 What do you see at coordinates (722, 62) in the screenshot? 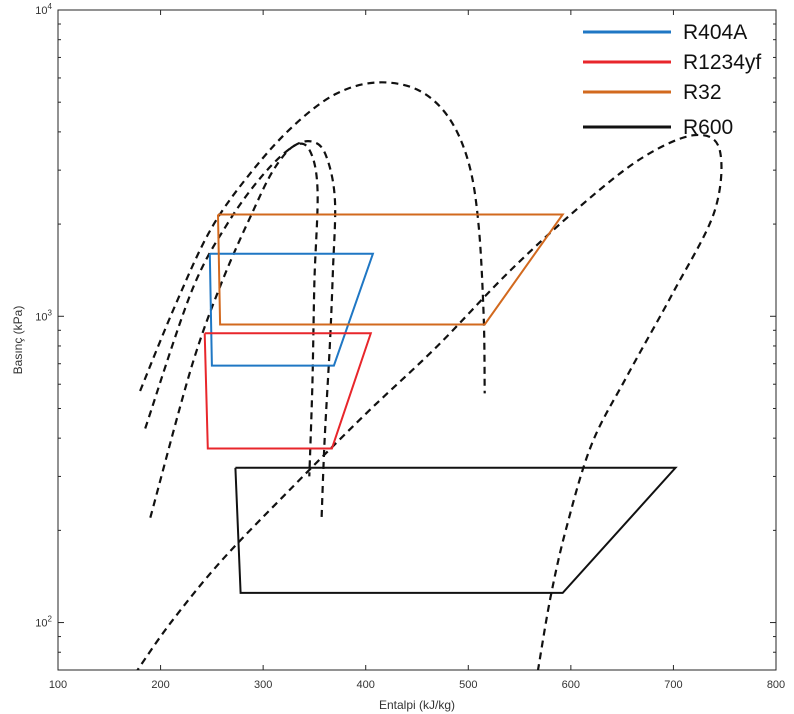
I see `legend-label-r1234yf: R1234yf` at bounding box center [722, 62].